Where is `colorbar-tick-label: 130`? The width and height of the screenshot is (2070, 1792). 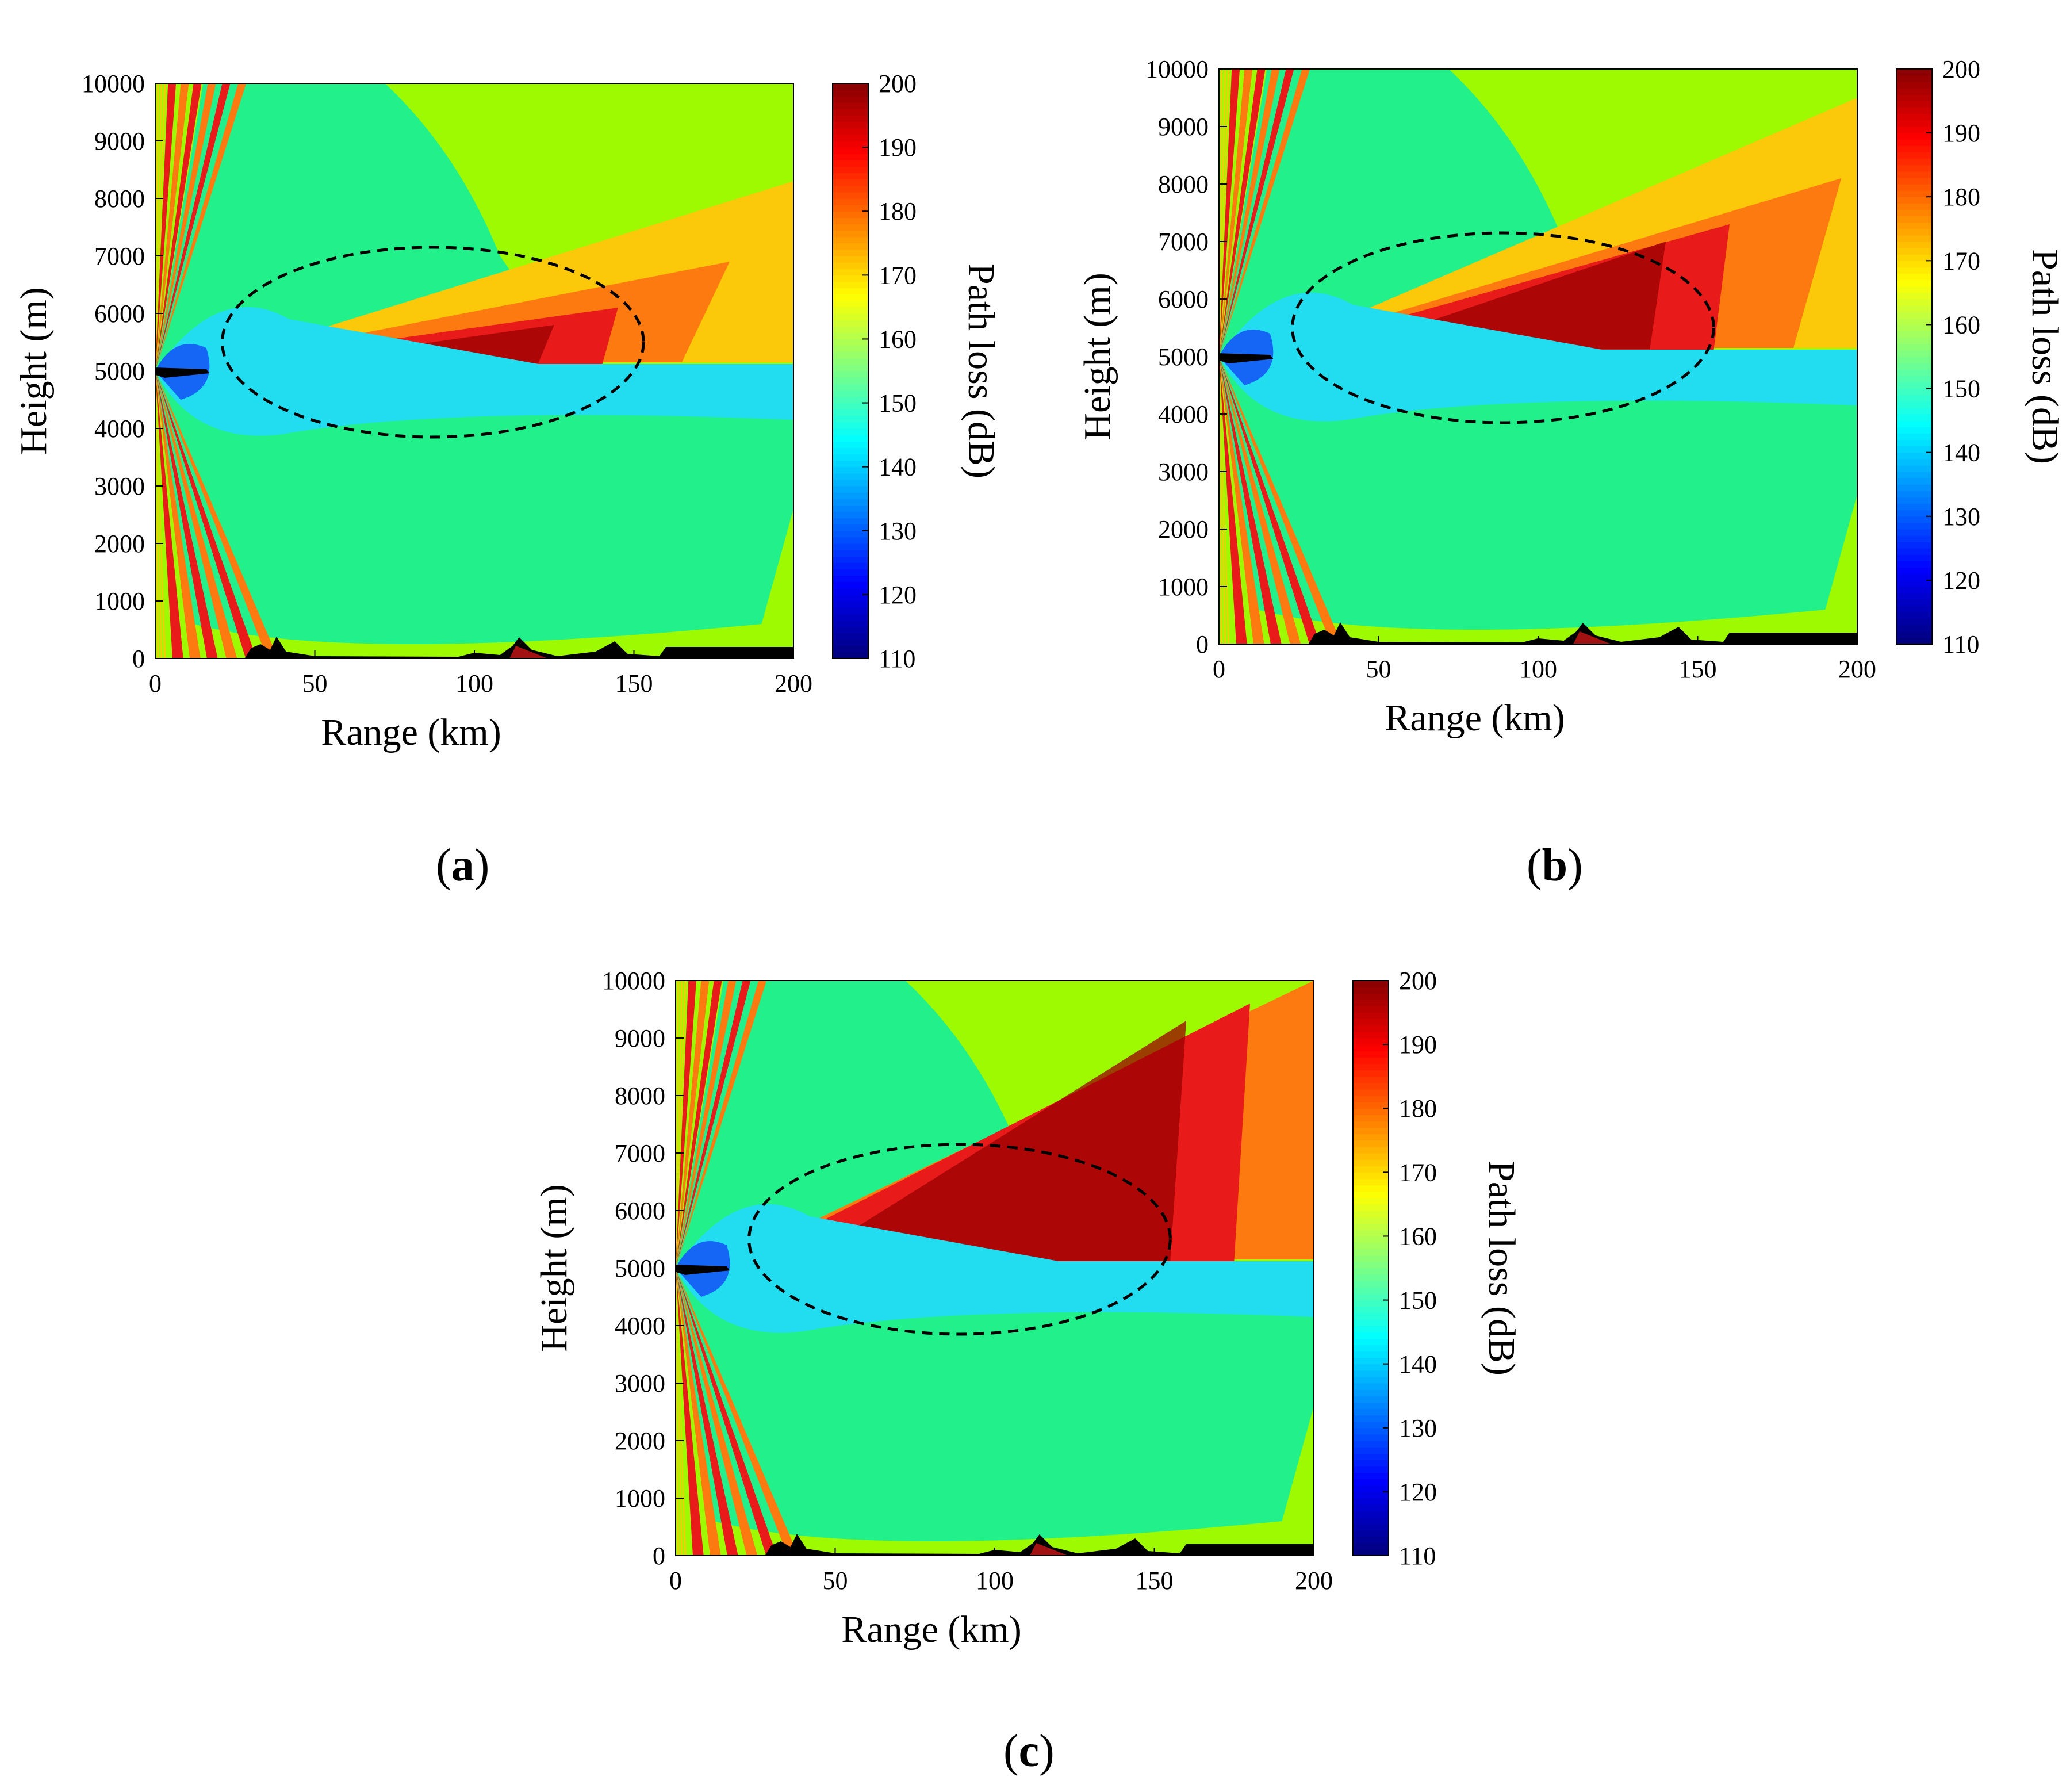 colorbar-tick-label: 130 is located at coordinates (898, 531).